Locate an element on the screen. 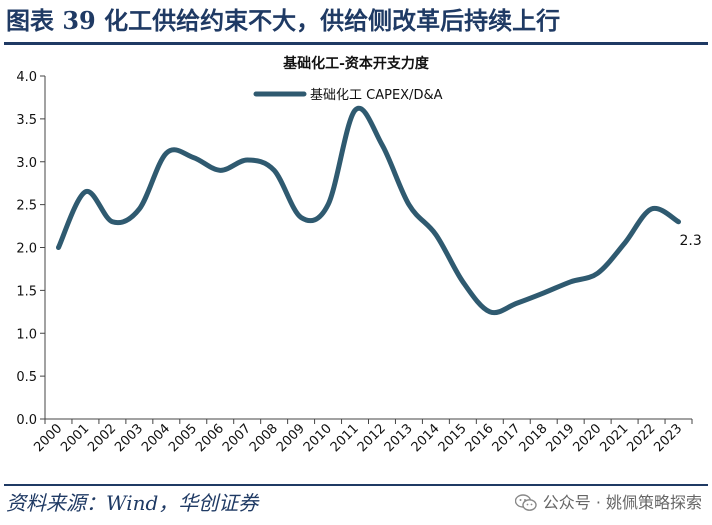 Image resolution: width=712 pixels, height=525 pixels. figure-title: 图表 39 化工供给约束不大，供给侧改革后持续上行 is located at coordinates (283, 20).